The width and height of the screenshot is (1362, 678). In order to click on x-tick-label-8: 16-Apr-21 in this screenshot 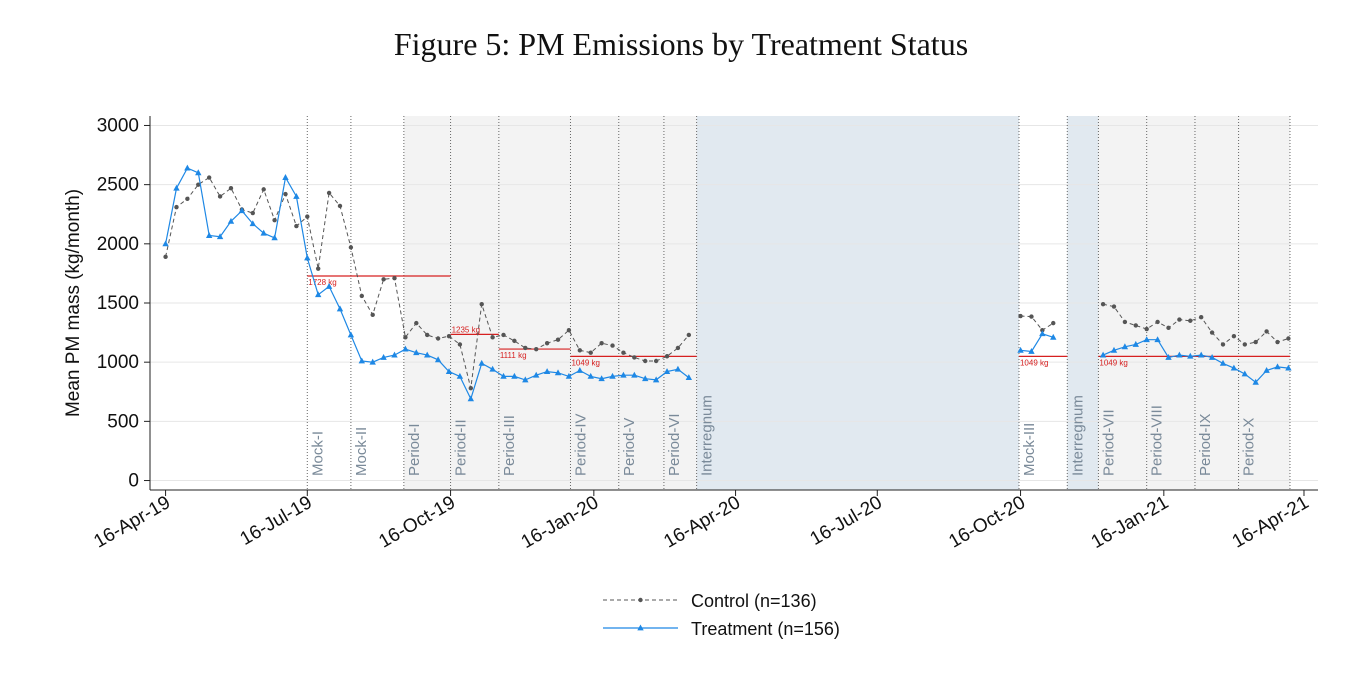, I will do `click(1271, 522)`.